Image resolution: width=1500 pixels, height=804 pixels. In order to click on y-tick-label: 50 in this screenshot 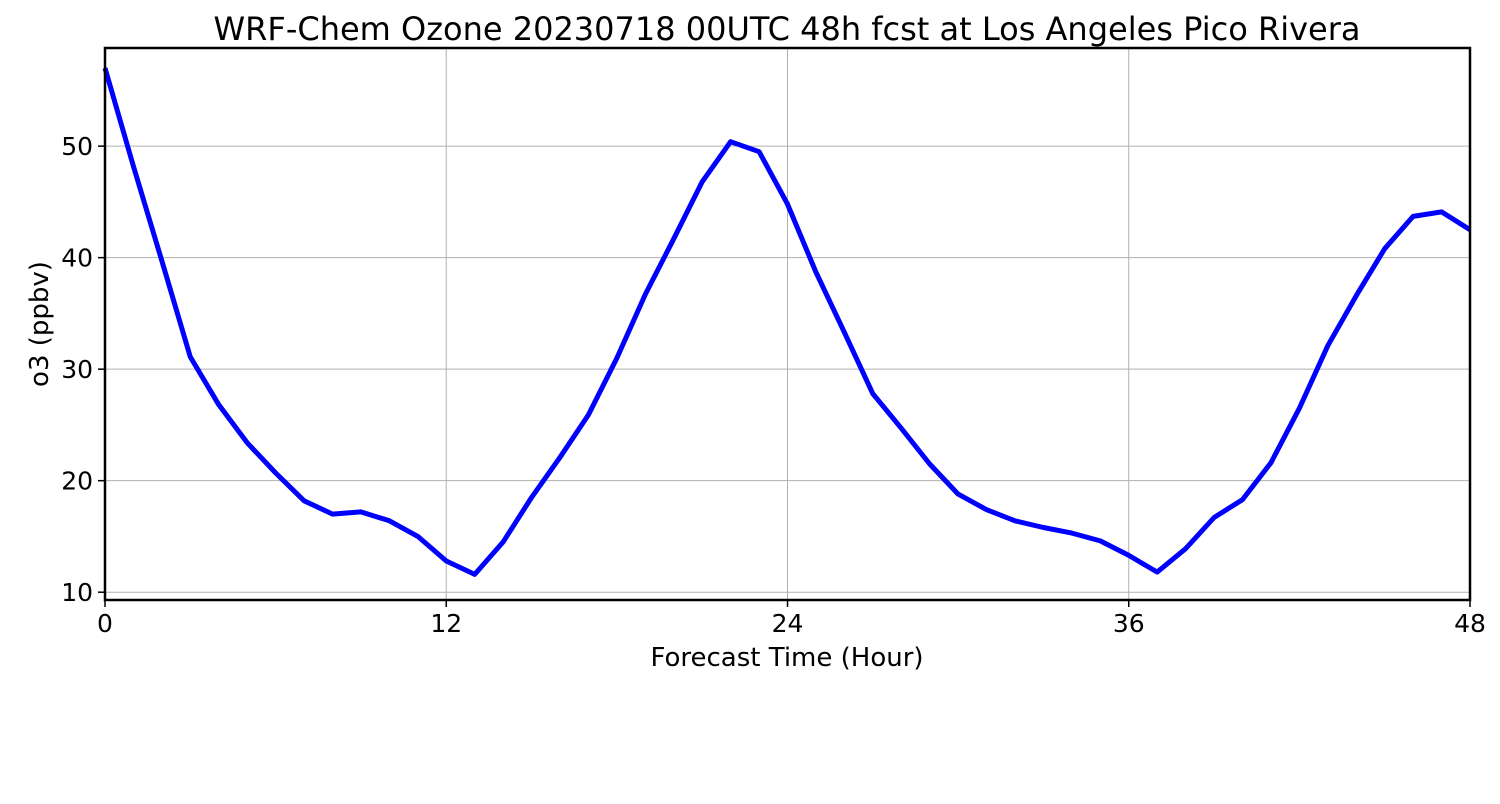, I will do `click(77, 146)`.